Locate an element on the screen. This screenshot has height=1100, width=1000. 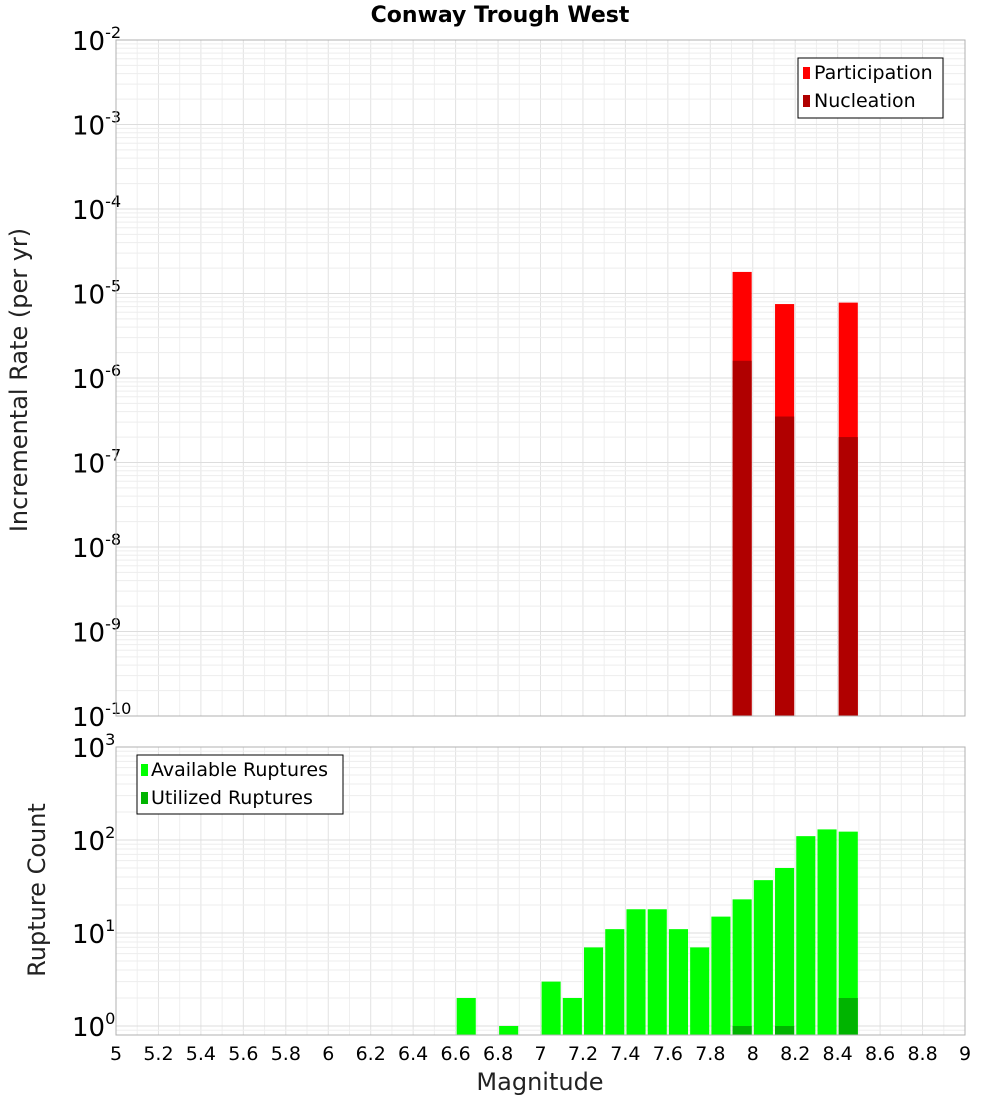
count-bars is located at coordinates (657, 932).